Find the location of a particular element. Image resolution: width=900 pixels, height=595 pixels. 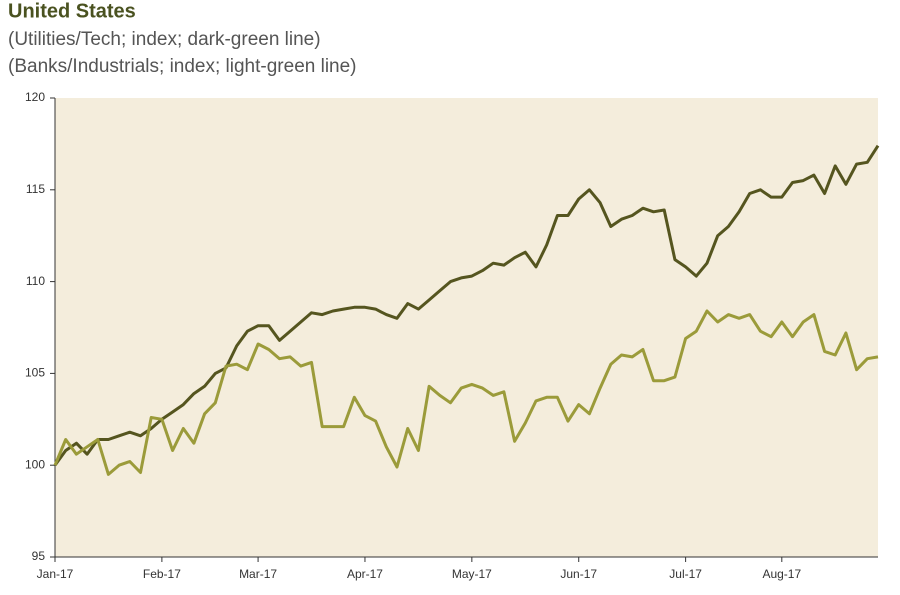

x-tick-label: Feb-17 is located at coordinates (162, 574).